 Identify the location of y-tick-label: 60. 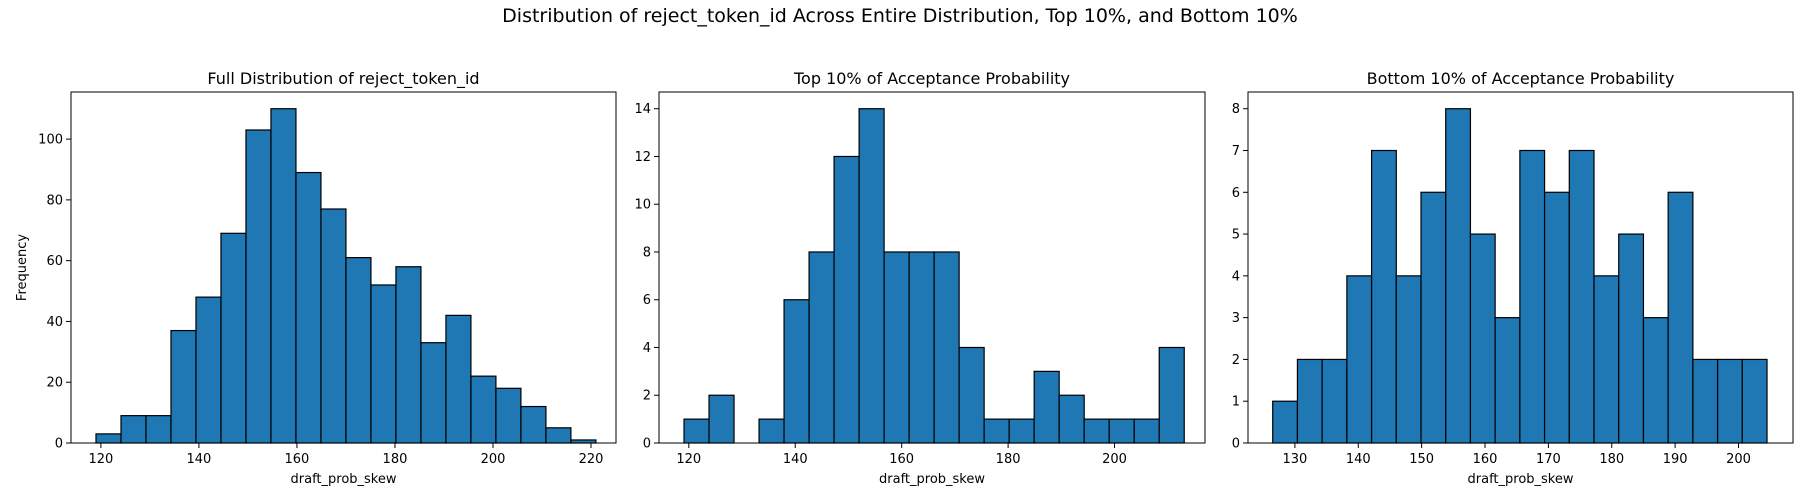
(54, 261).